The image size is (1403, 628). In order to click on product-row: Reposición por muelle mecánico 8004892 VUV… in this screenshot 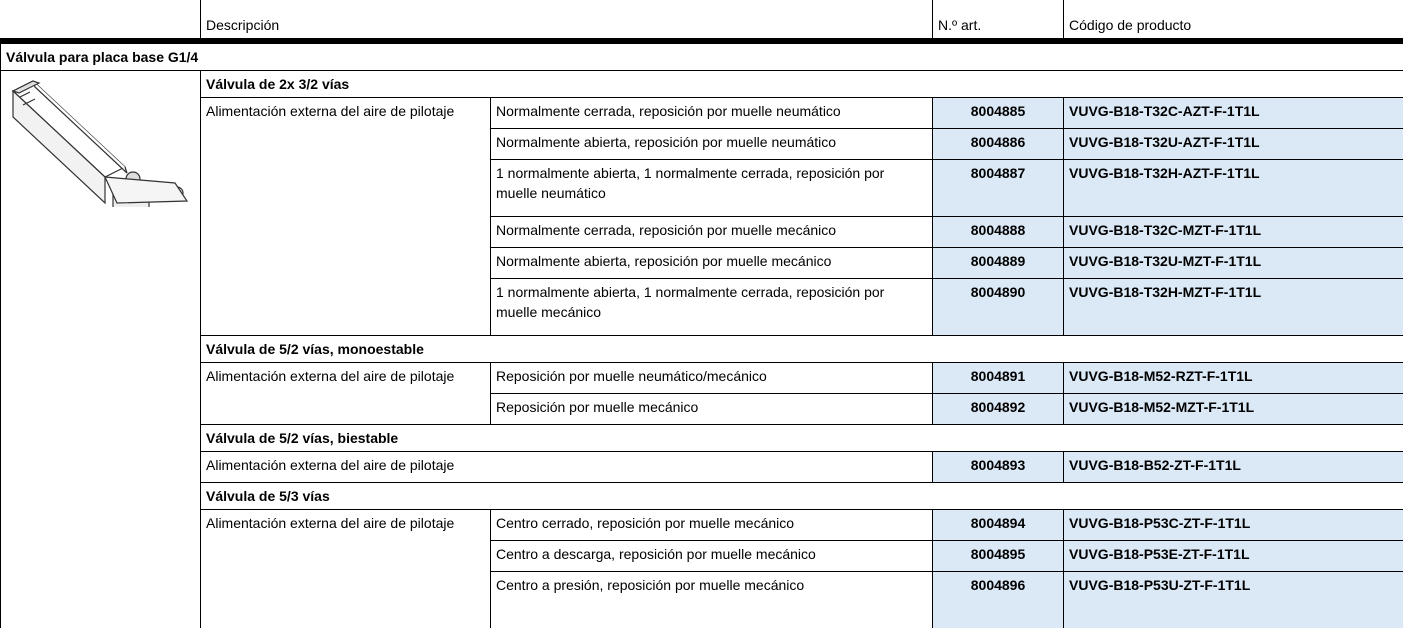, I will do `click(702, 409)`.